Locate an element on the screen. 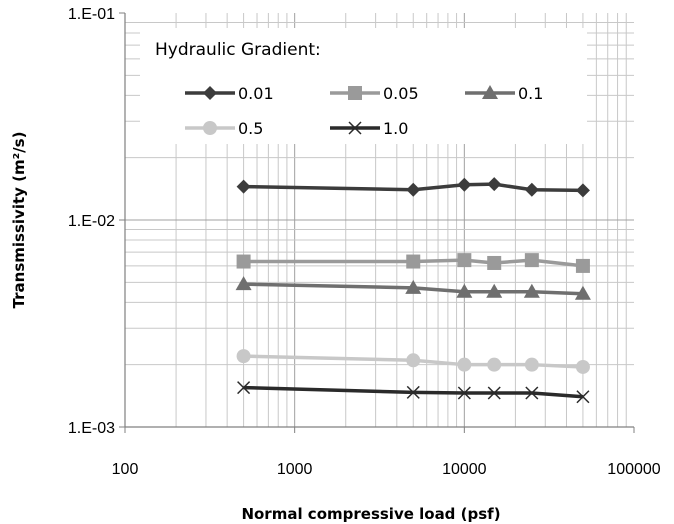 Image resolution: width=674 pixels, height=524 pixels. legend: Hydraulic Gradient: 0.01 0.05 0.1 0.5 1.0 is located at coordinates (349, 89).